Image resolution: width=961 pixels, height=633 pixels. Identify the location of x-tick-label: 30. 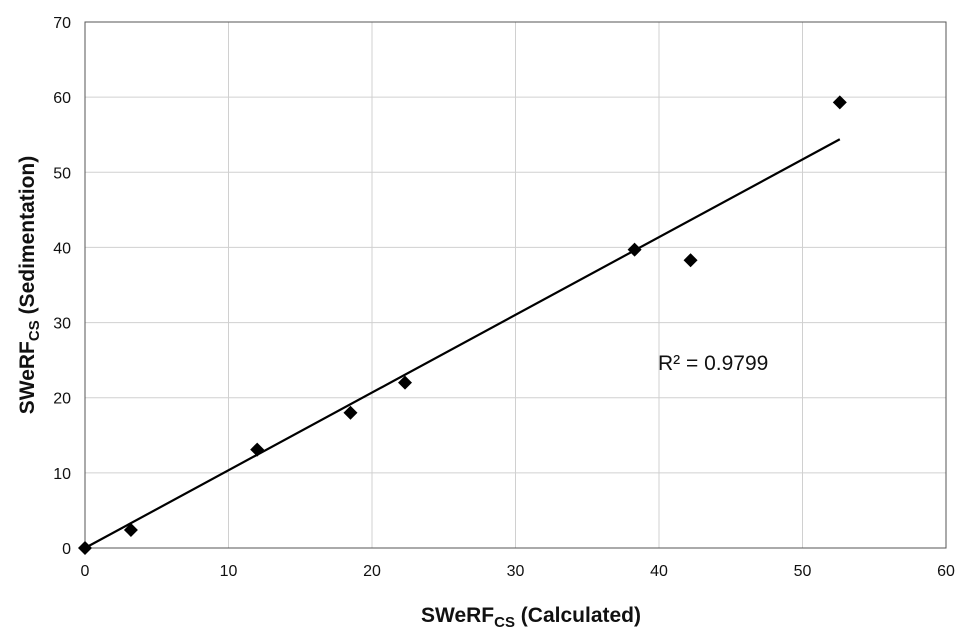
(516, 571).